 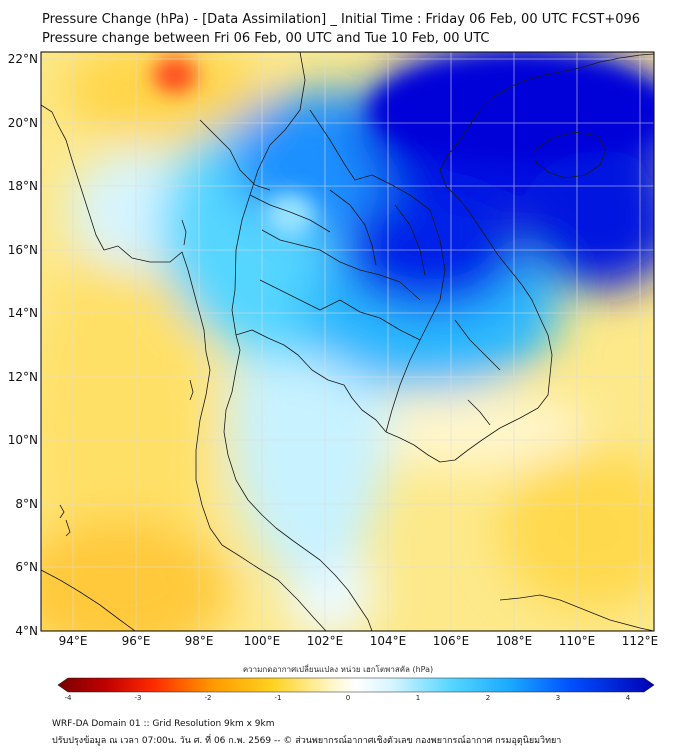 I want to click on colorbar-tick: 4, so click(x=628, y=698).